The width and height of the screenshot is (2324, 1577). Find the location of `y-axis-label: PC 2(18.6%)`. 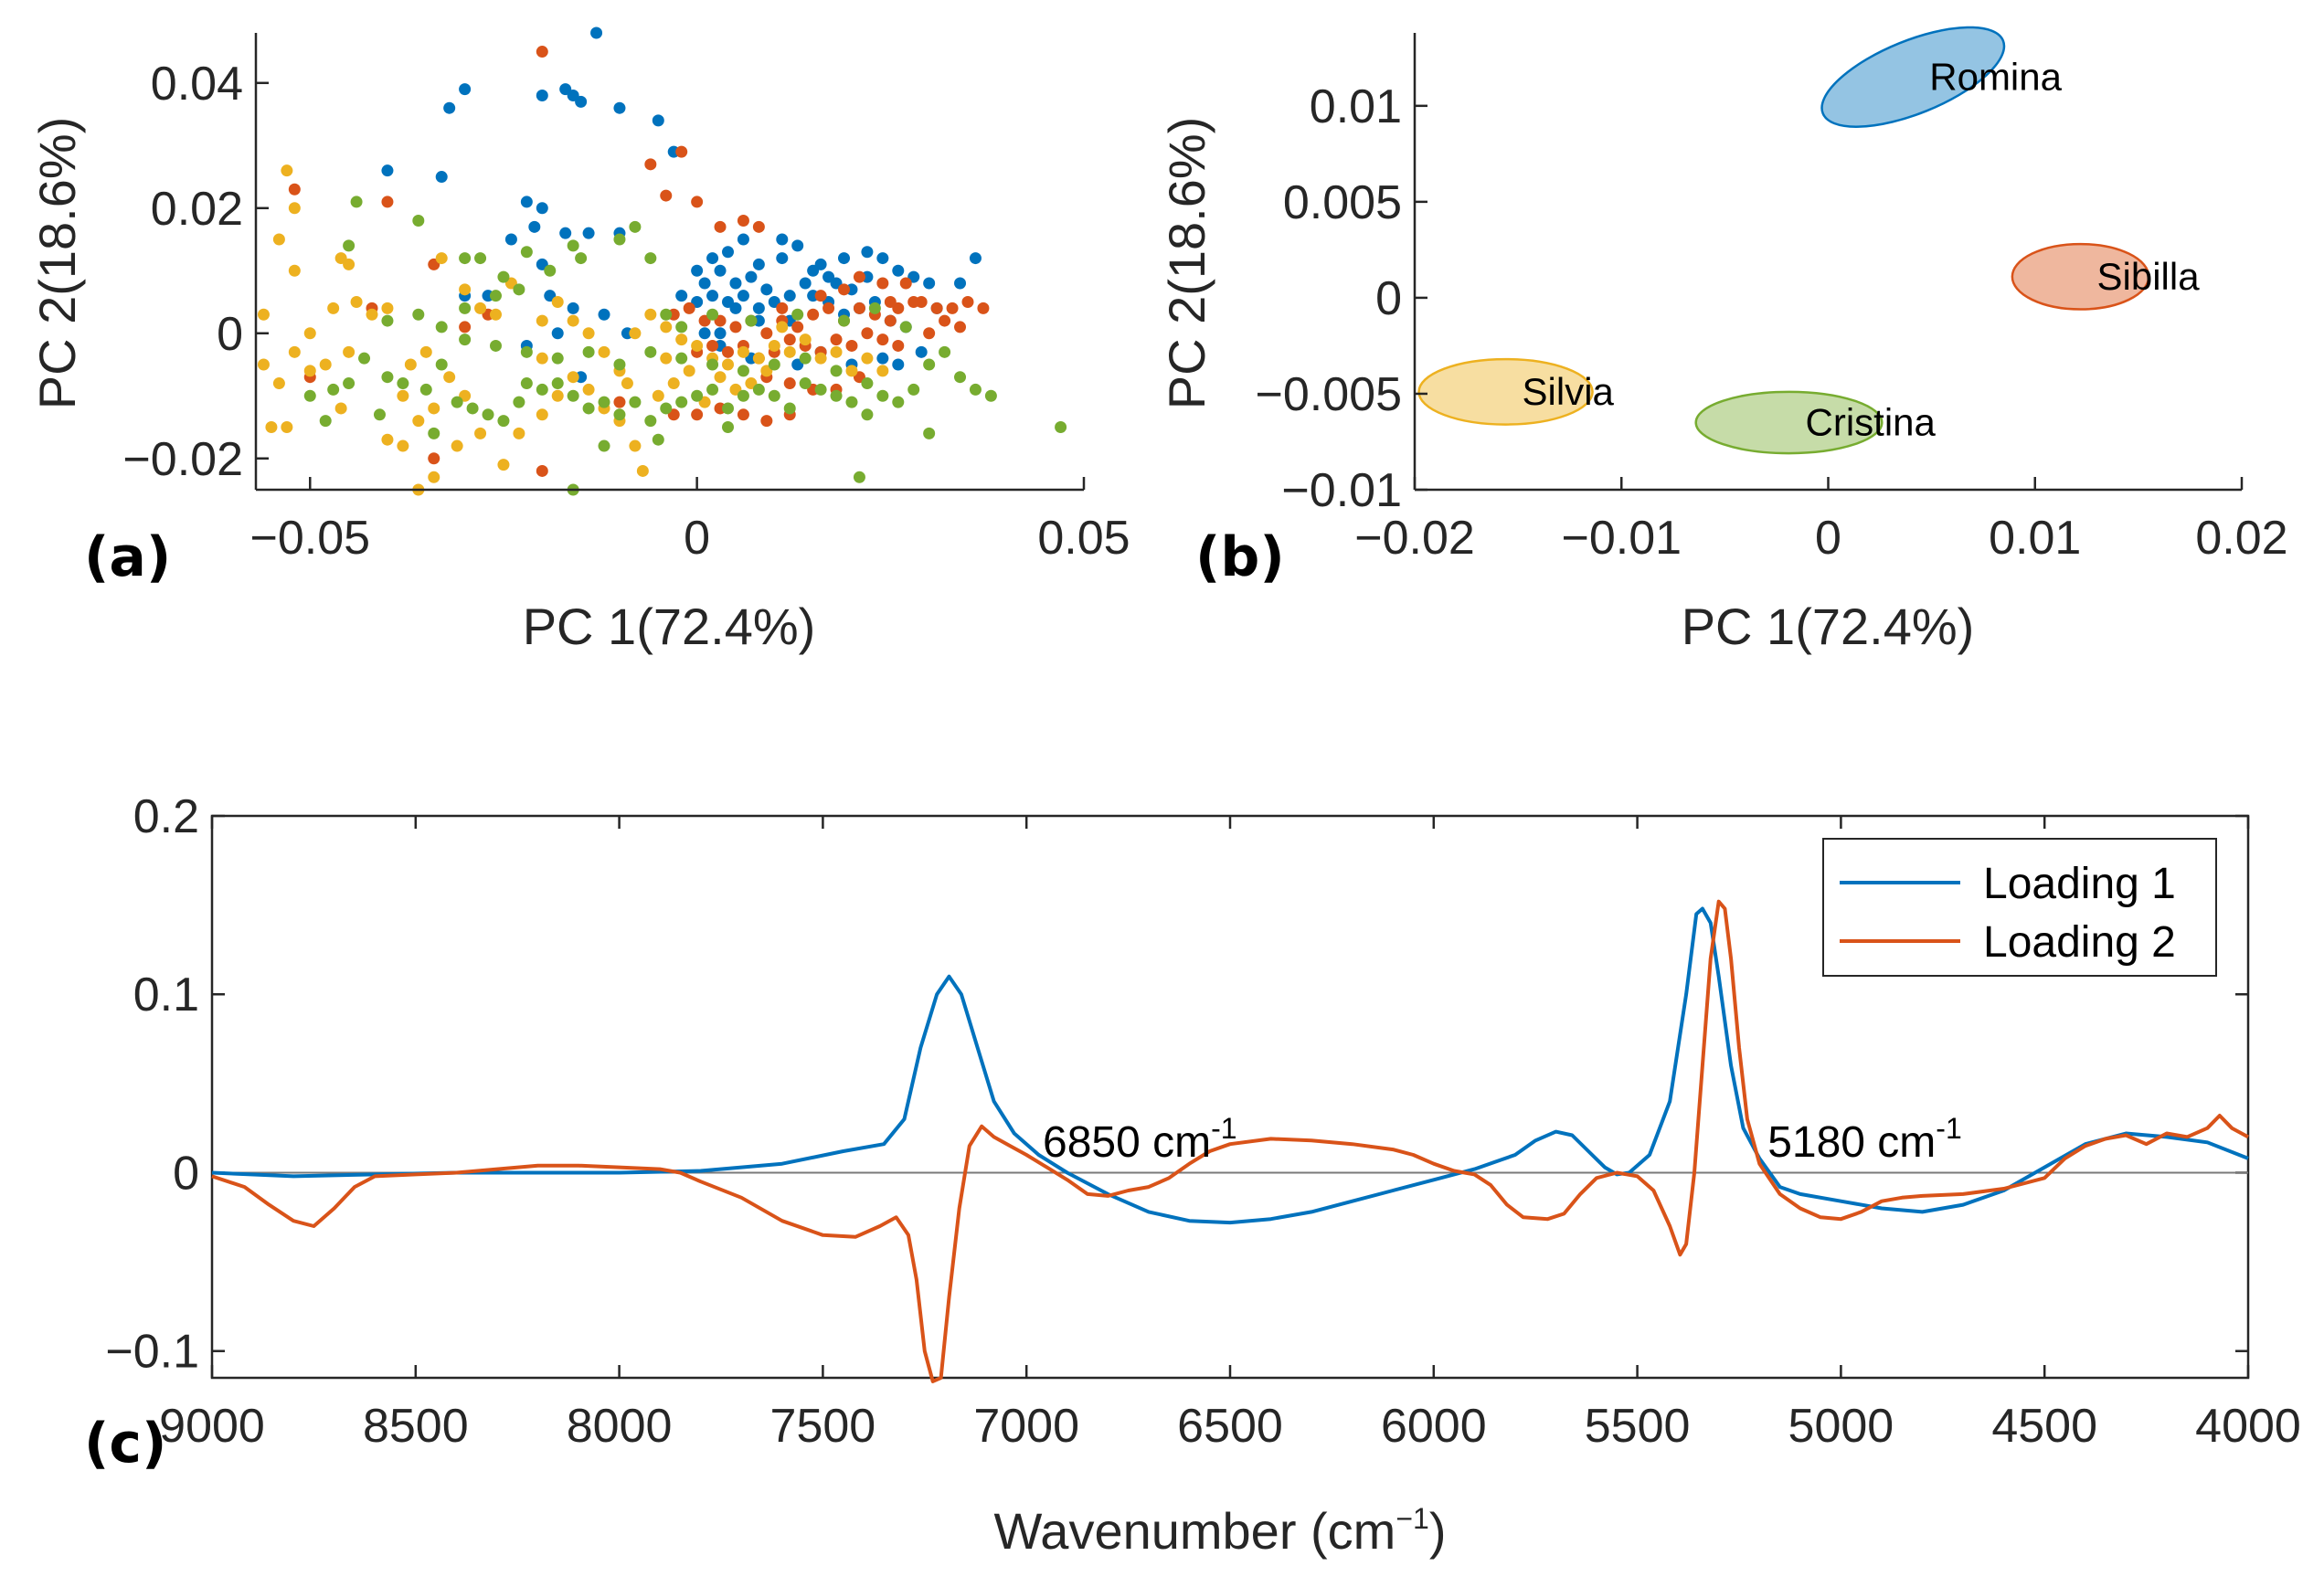

y-axis-label: PC 2(18.6%) is located at coordinates (57, 263).